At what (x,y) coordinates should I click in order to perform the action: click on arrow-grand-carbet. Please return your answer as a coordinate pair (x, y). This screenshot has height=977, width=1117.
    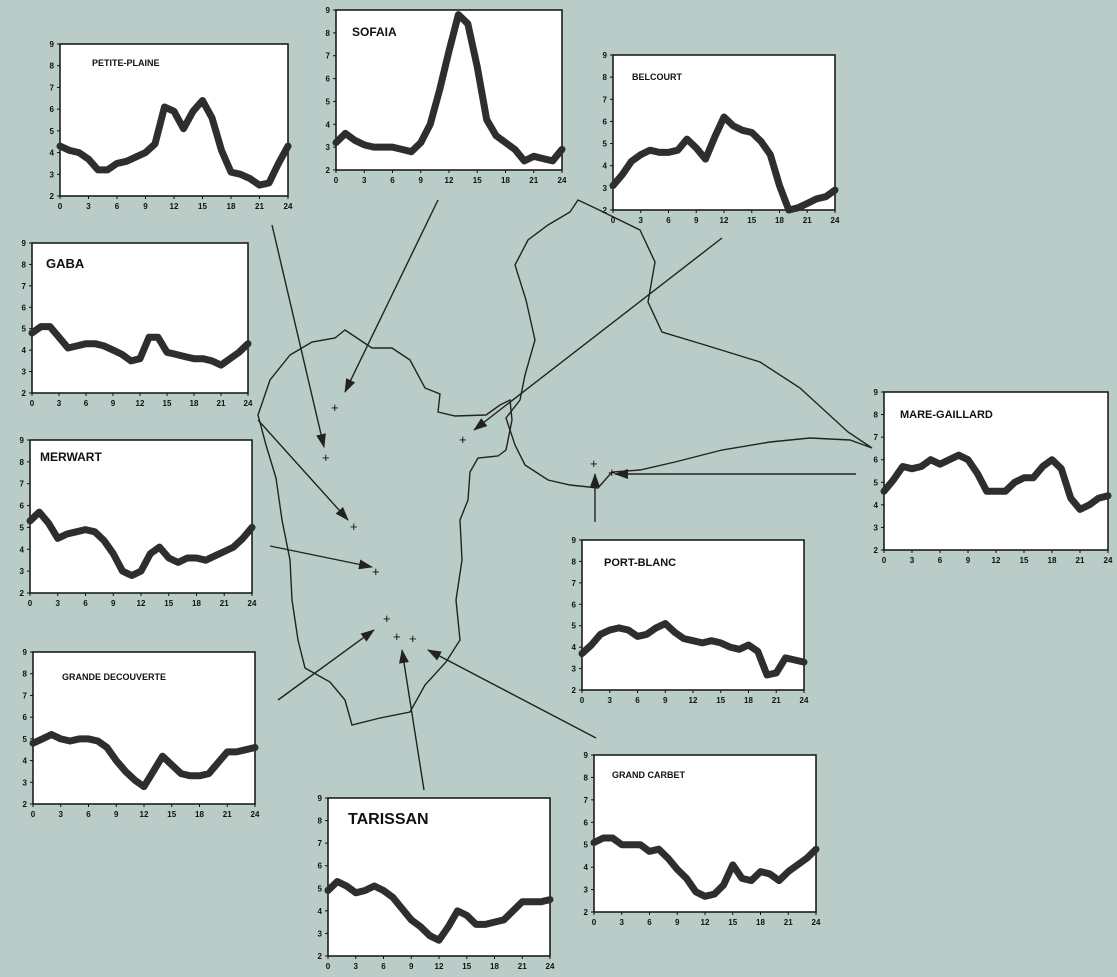
    Looking at the image, I should click on (512, 694).